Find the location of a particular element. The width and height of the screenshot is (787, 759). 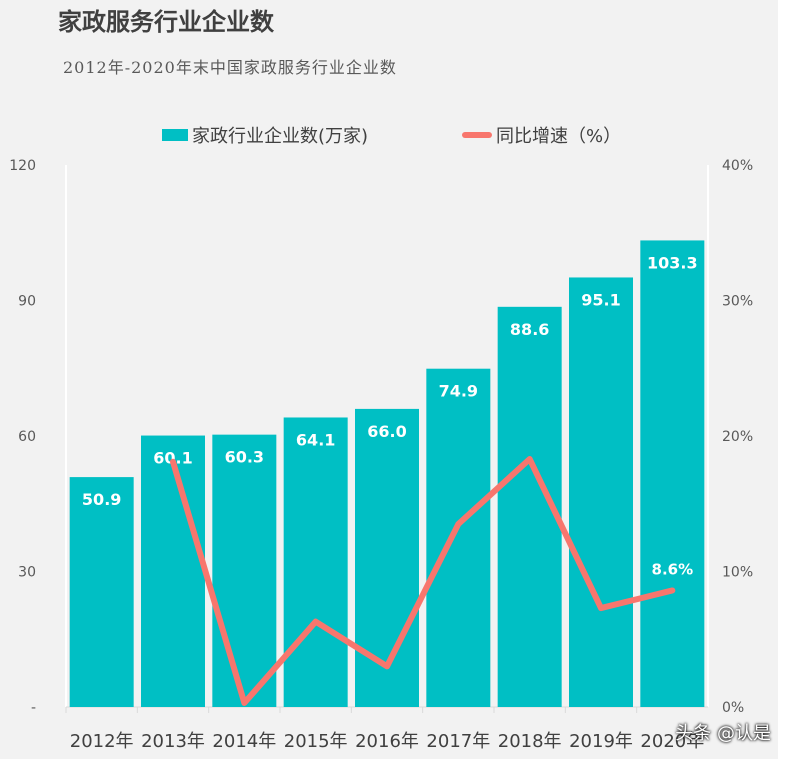

chart-title: 家政服务行业企业数 is located at coordinates (166, 22).